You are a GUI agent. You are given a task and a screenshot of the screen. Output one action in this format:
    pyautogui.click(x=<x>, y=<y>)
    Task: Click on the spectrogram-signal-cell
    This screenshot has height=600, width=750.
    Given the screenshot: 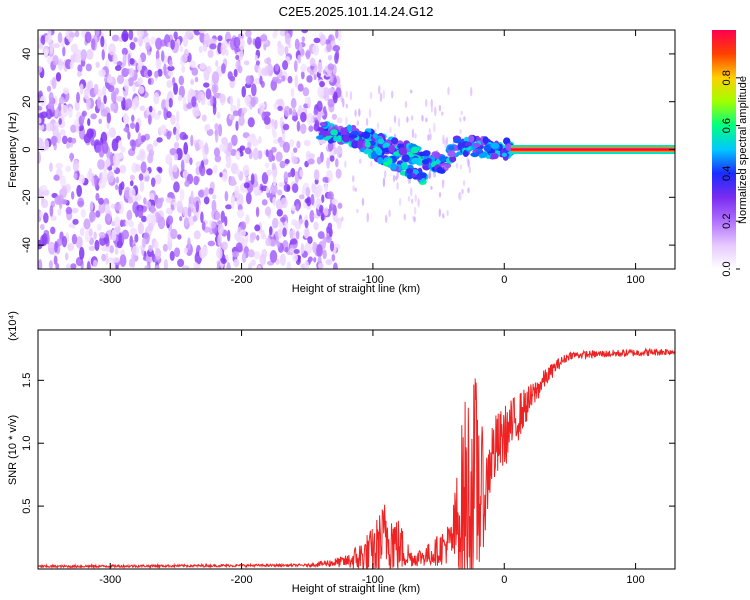 What is the action you would take?
    pyautogui.click(x=457, y=141)
    